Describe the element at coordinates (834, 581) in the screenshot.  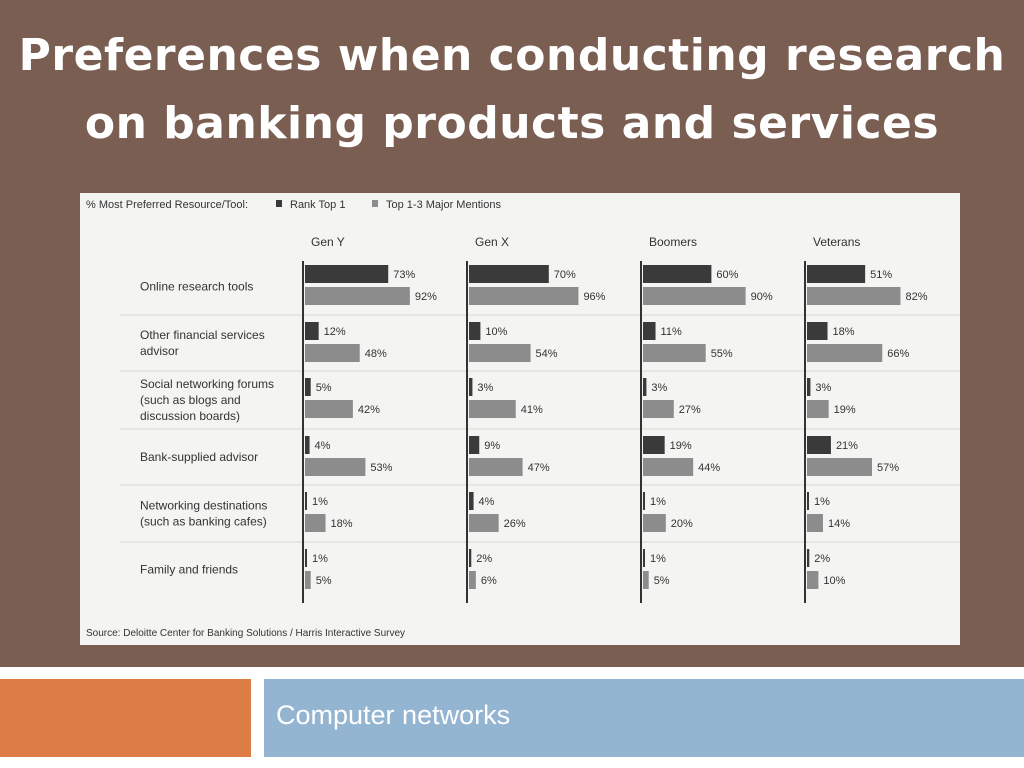
I see `data-label-top-3: 10%` at that location.